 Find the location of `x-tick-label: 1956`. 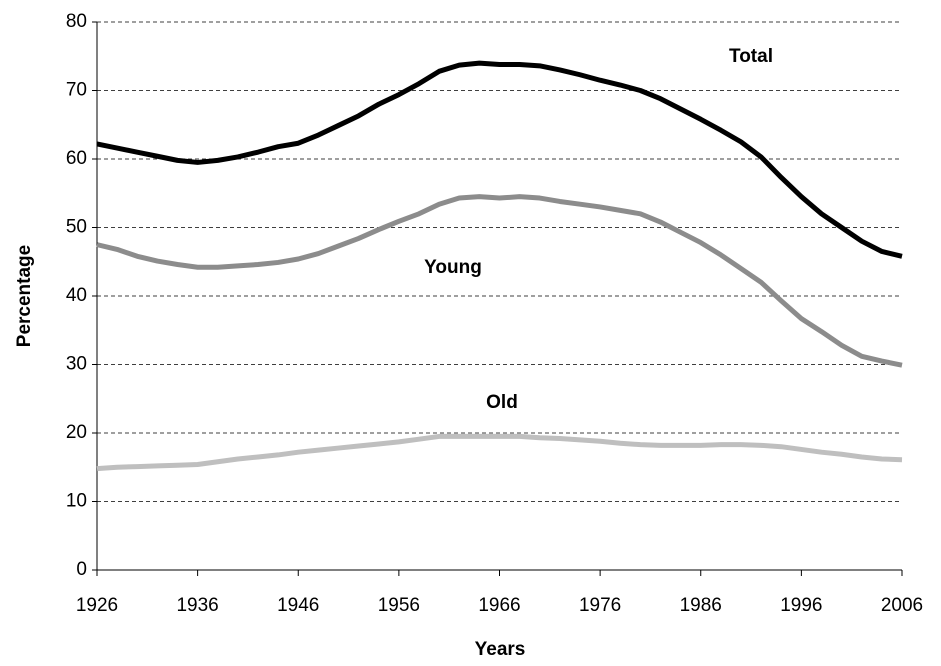

x-tick-label: 1956 is located at coordinates (399, 605).